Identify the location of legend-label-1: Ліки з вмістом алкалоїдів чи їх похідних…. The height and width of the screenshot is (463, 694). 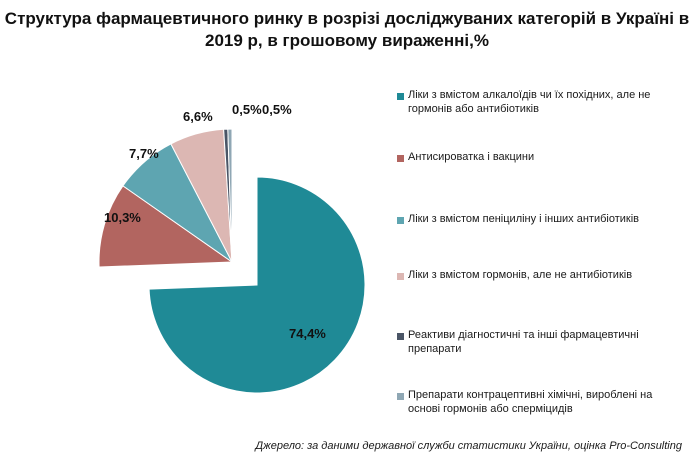
(529, 102).